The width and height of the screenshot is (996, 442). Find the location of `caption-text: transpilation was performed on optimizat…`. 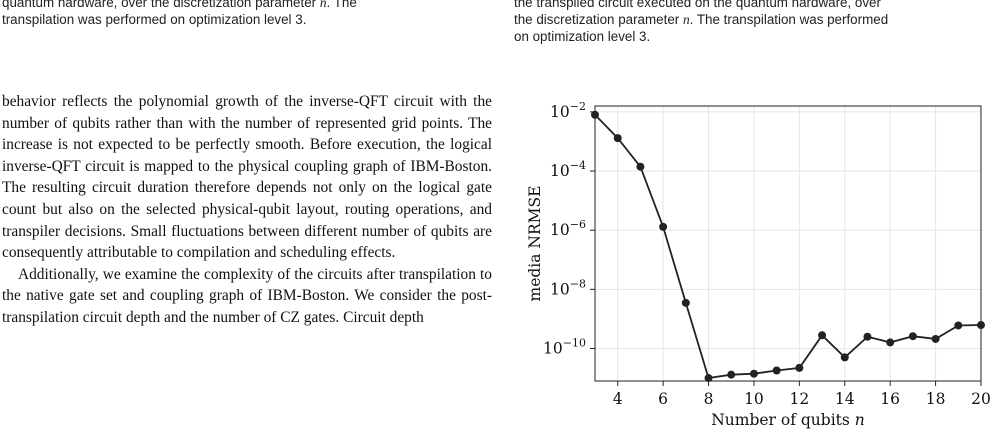

caption-text: transpilation was performed on optimizat… is located at coordinates (149, 19).